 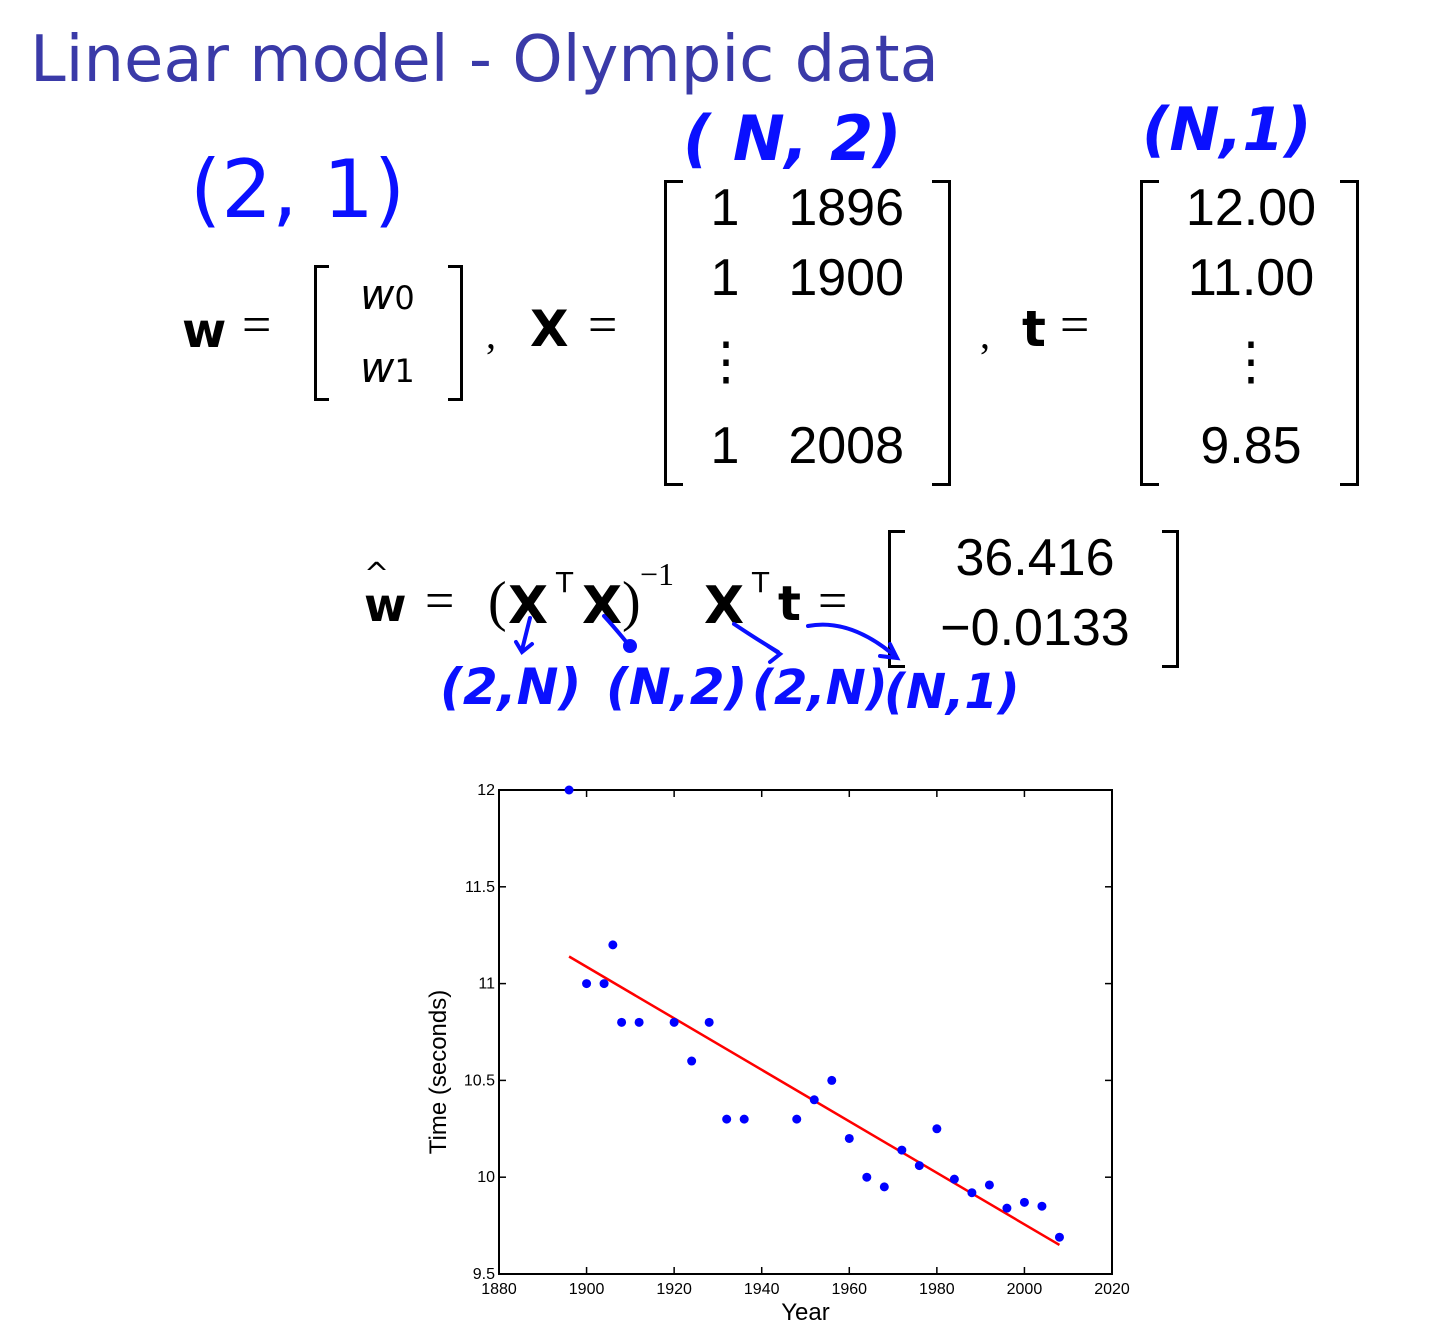 What do you see at coordinates (631, 602) in the screenshot?
I see `right-paren: )` at bounding box center [631, 602].